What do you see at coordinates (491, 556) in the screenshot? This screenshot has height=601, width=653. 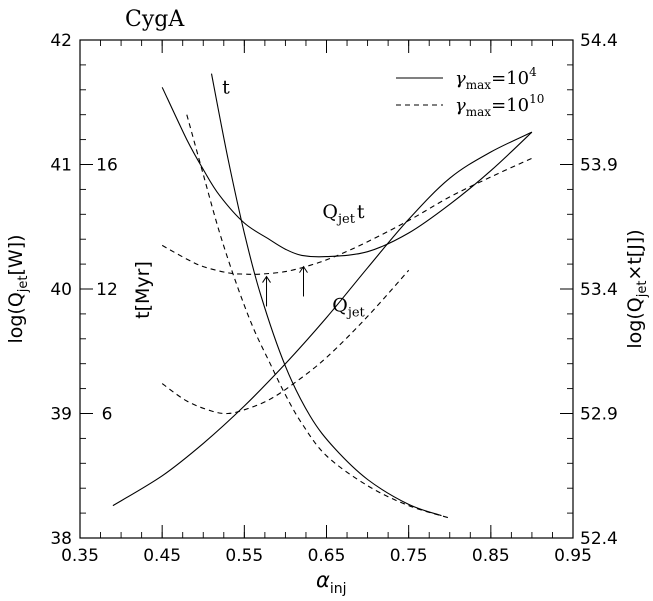 I see `x-tick-label: 0.85` at bounding box center [491, 556].